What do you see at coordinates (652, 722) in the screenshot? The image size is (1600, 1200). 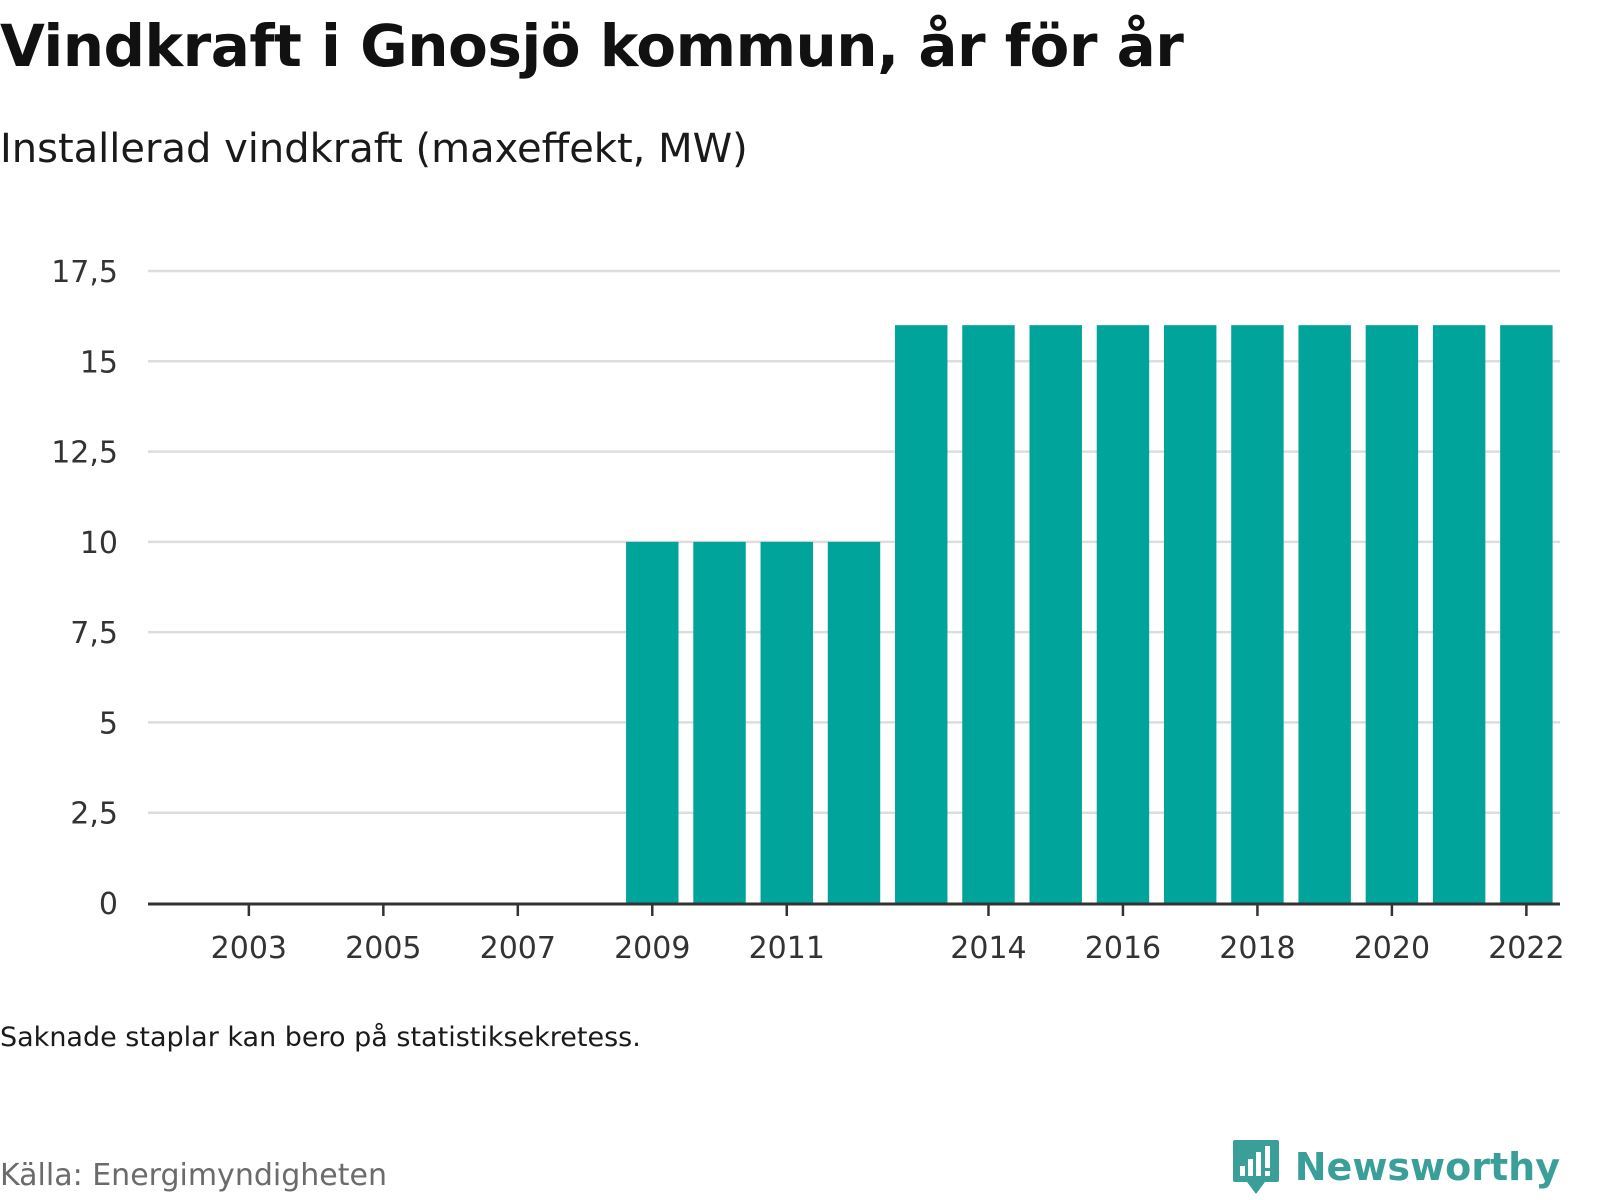 I see `bar-2009` at bounding box center [652, 722].